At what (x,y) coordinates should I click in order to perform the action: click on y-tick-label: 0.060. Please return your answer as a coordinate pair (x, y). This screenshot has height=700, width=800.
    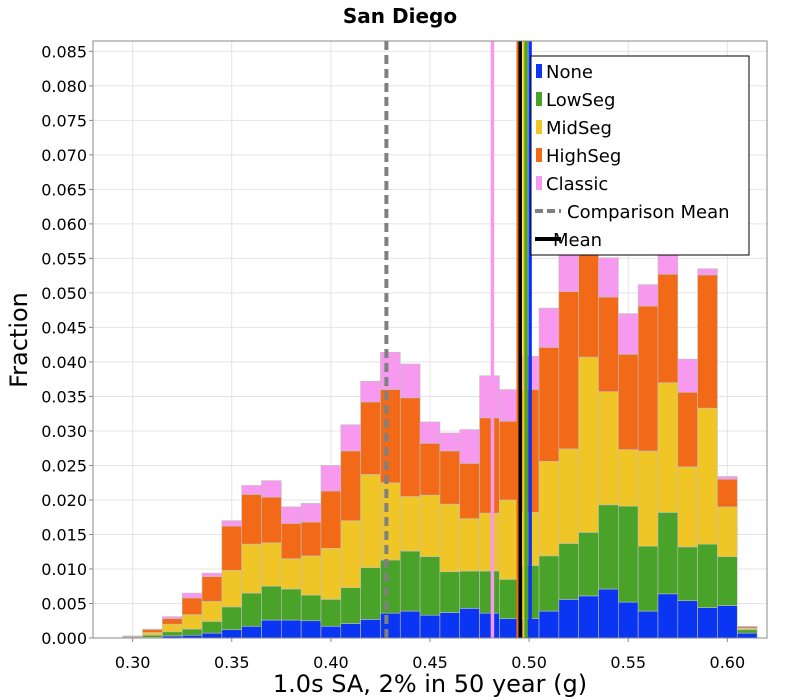
    Looking at the image, I should click on (64, 224).